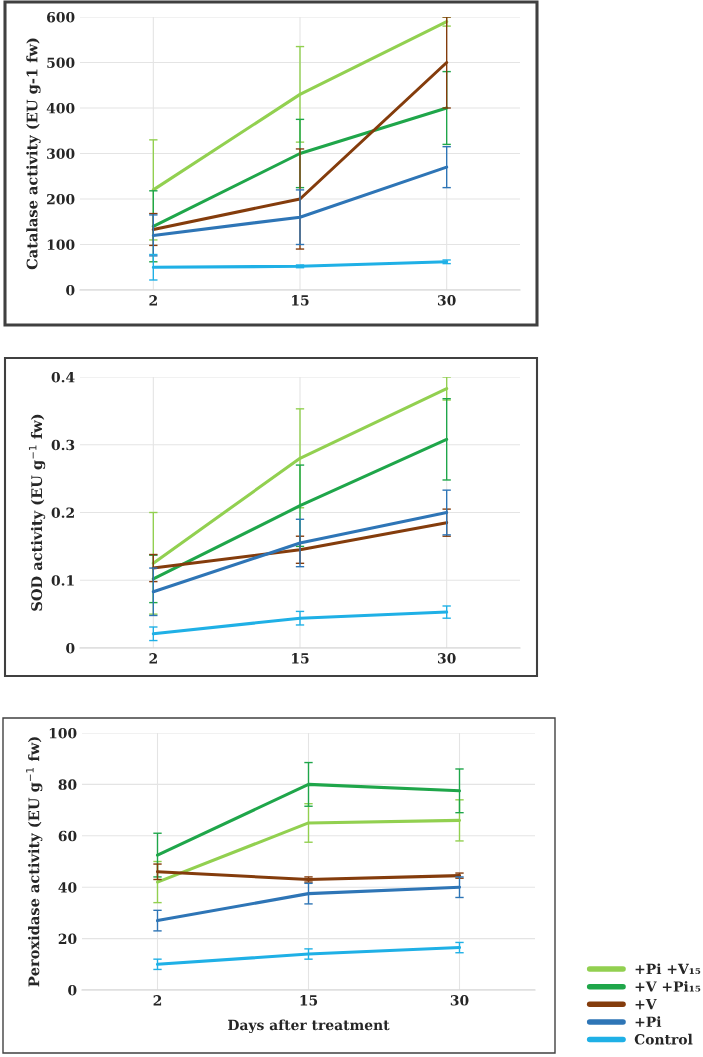  I want to click on y-tick-label: 400, so click(60, 108).